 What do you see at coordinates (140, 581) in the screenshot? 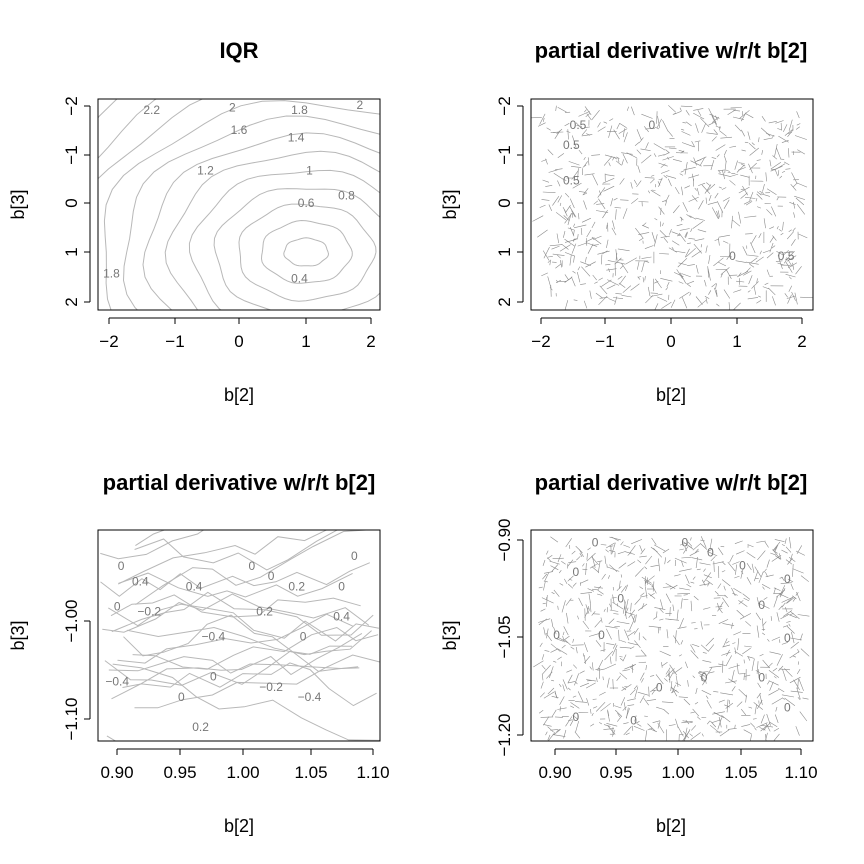
I see `contour-label: 0.4` at bounding box center [140, 581].